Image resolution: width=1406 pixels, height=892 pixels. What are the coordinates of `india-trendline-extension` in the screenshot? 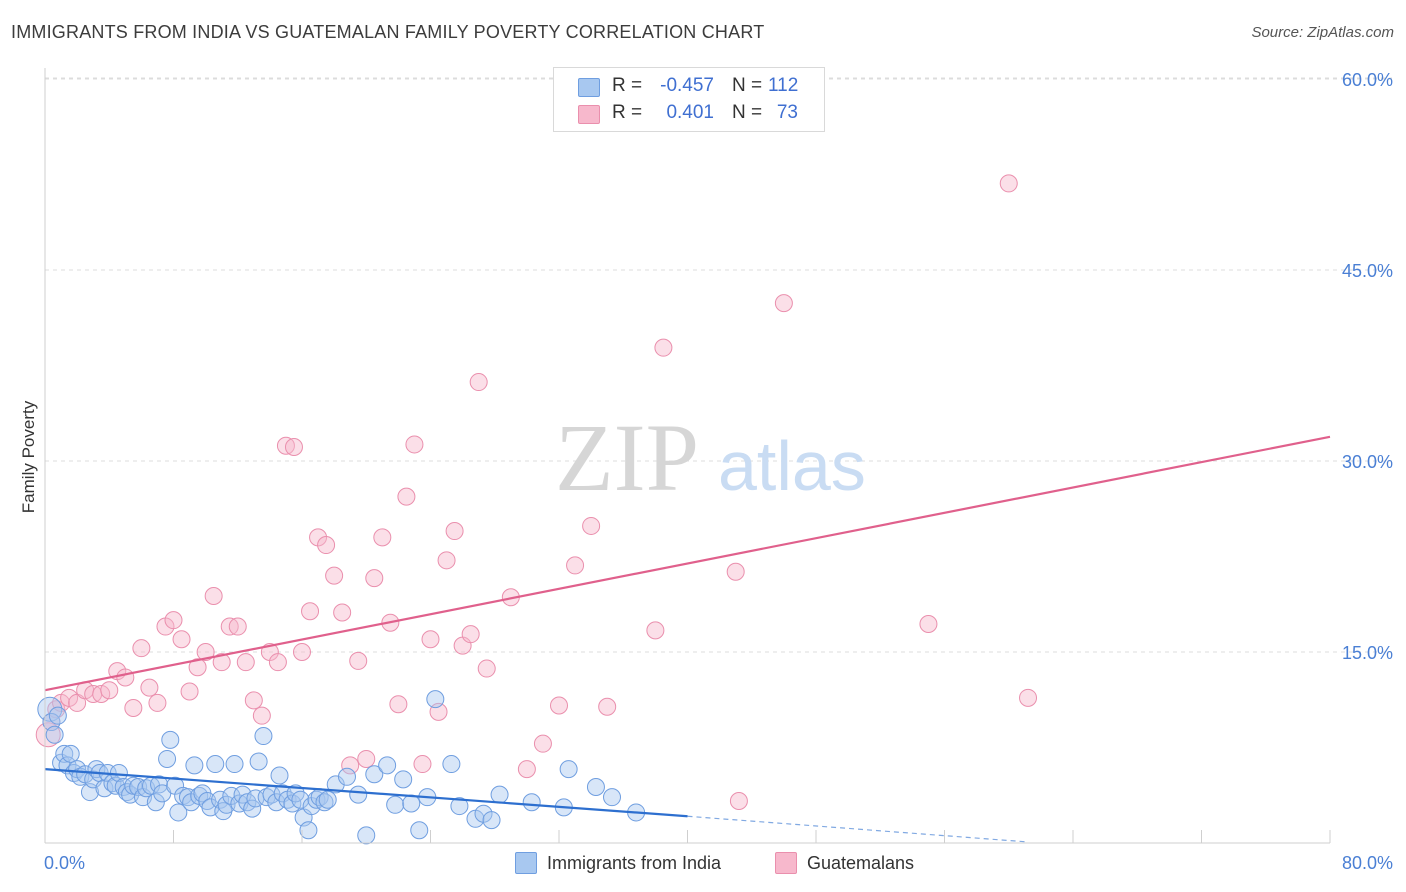 It's located at (856, 829).